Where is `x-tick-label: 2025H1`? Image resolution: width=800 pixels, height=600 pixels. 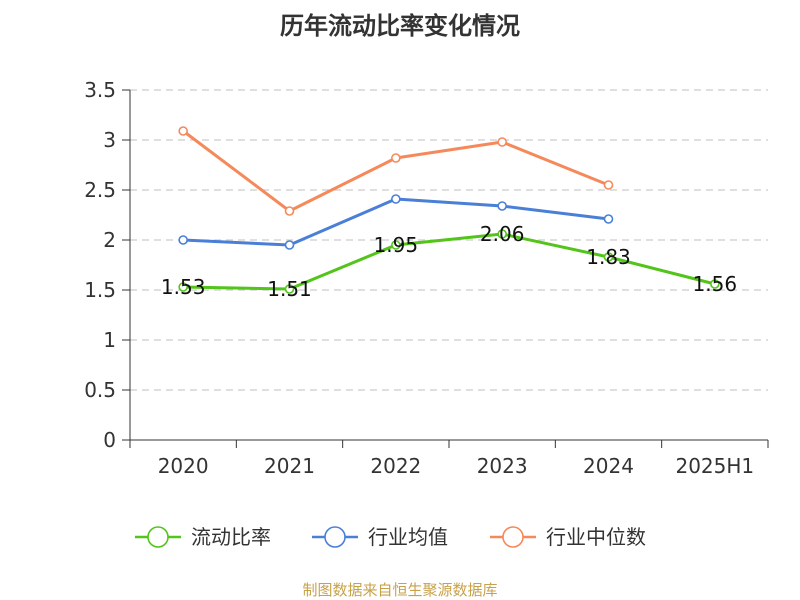
x-tick-label: 2025H1 is located at coordinates (714, 466).